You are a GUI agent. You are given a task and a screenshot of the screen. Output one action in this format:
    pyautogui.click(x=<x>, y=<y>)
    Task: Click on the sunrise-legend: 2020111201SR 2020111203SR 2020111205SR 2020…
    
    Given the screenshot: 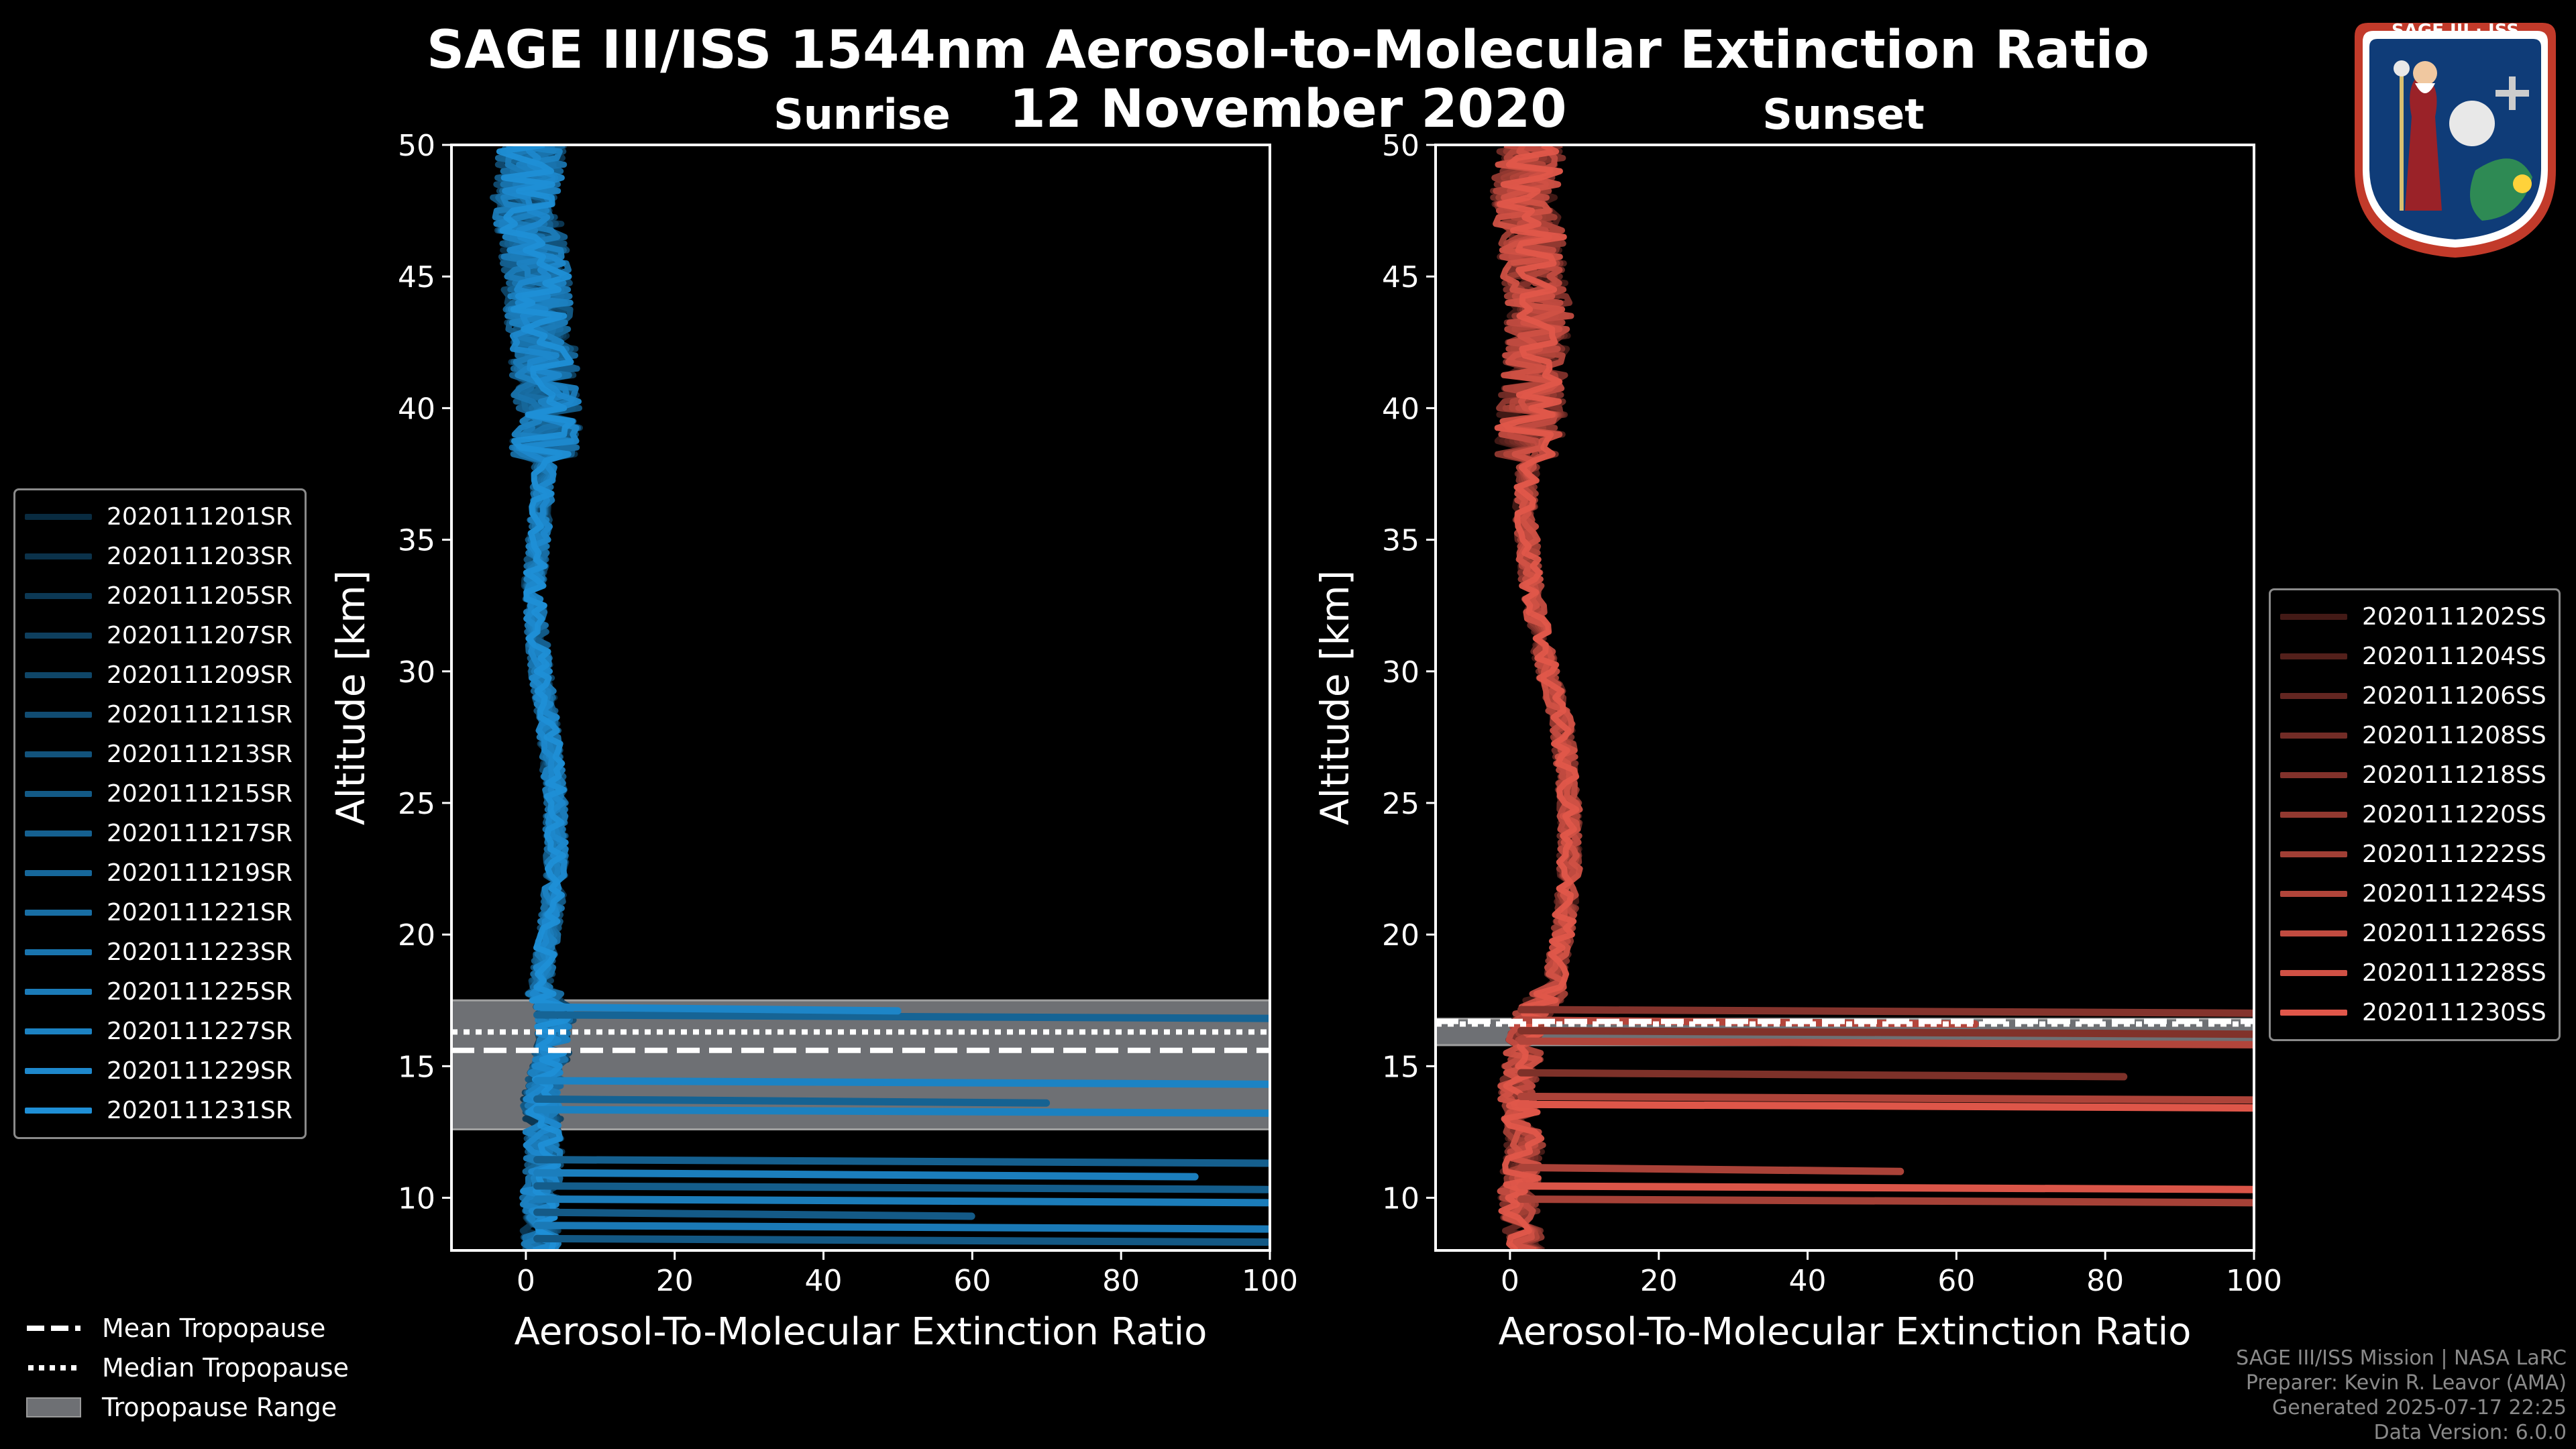 What is the action you would take?
    pyautogui.click(x=160, y=813)
    